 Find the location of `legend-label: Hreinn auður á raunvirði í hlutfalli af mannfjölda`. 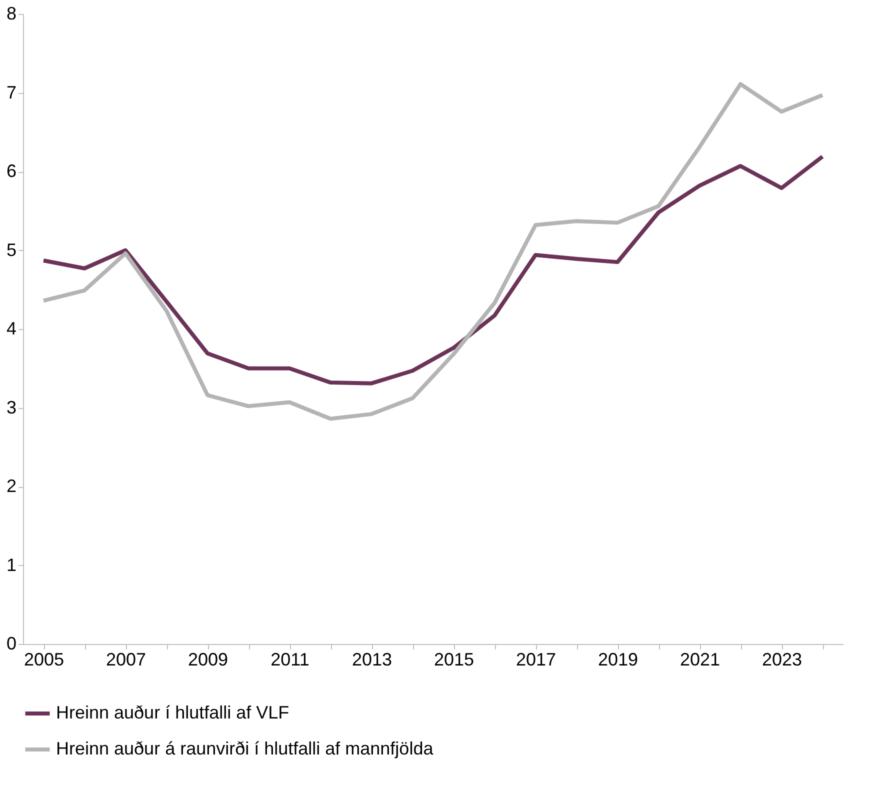

legend-label: Hreinn auður á raunvirði í hlutfalli af mannfjölda is located at coordinates (245, 748).